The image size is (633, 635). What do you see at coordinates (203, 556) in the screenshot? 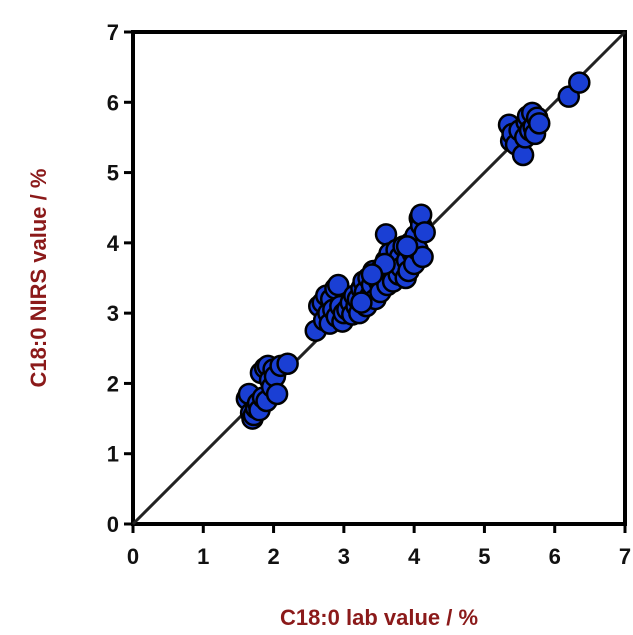
I see `x-tick-label: 1` at bounding box center [203, 556].